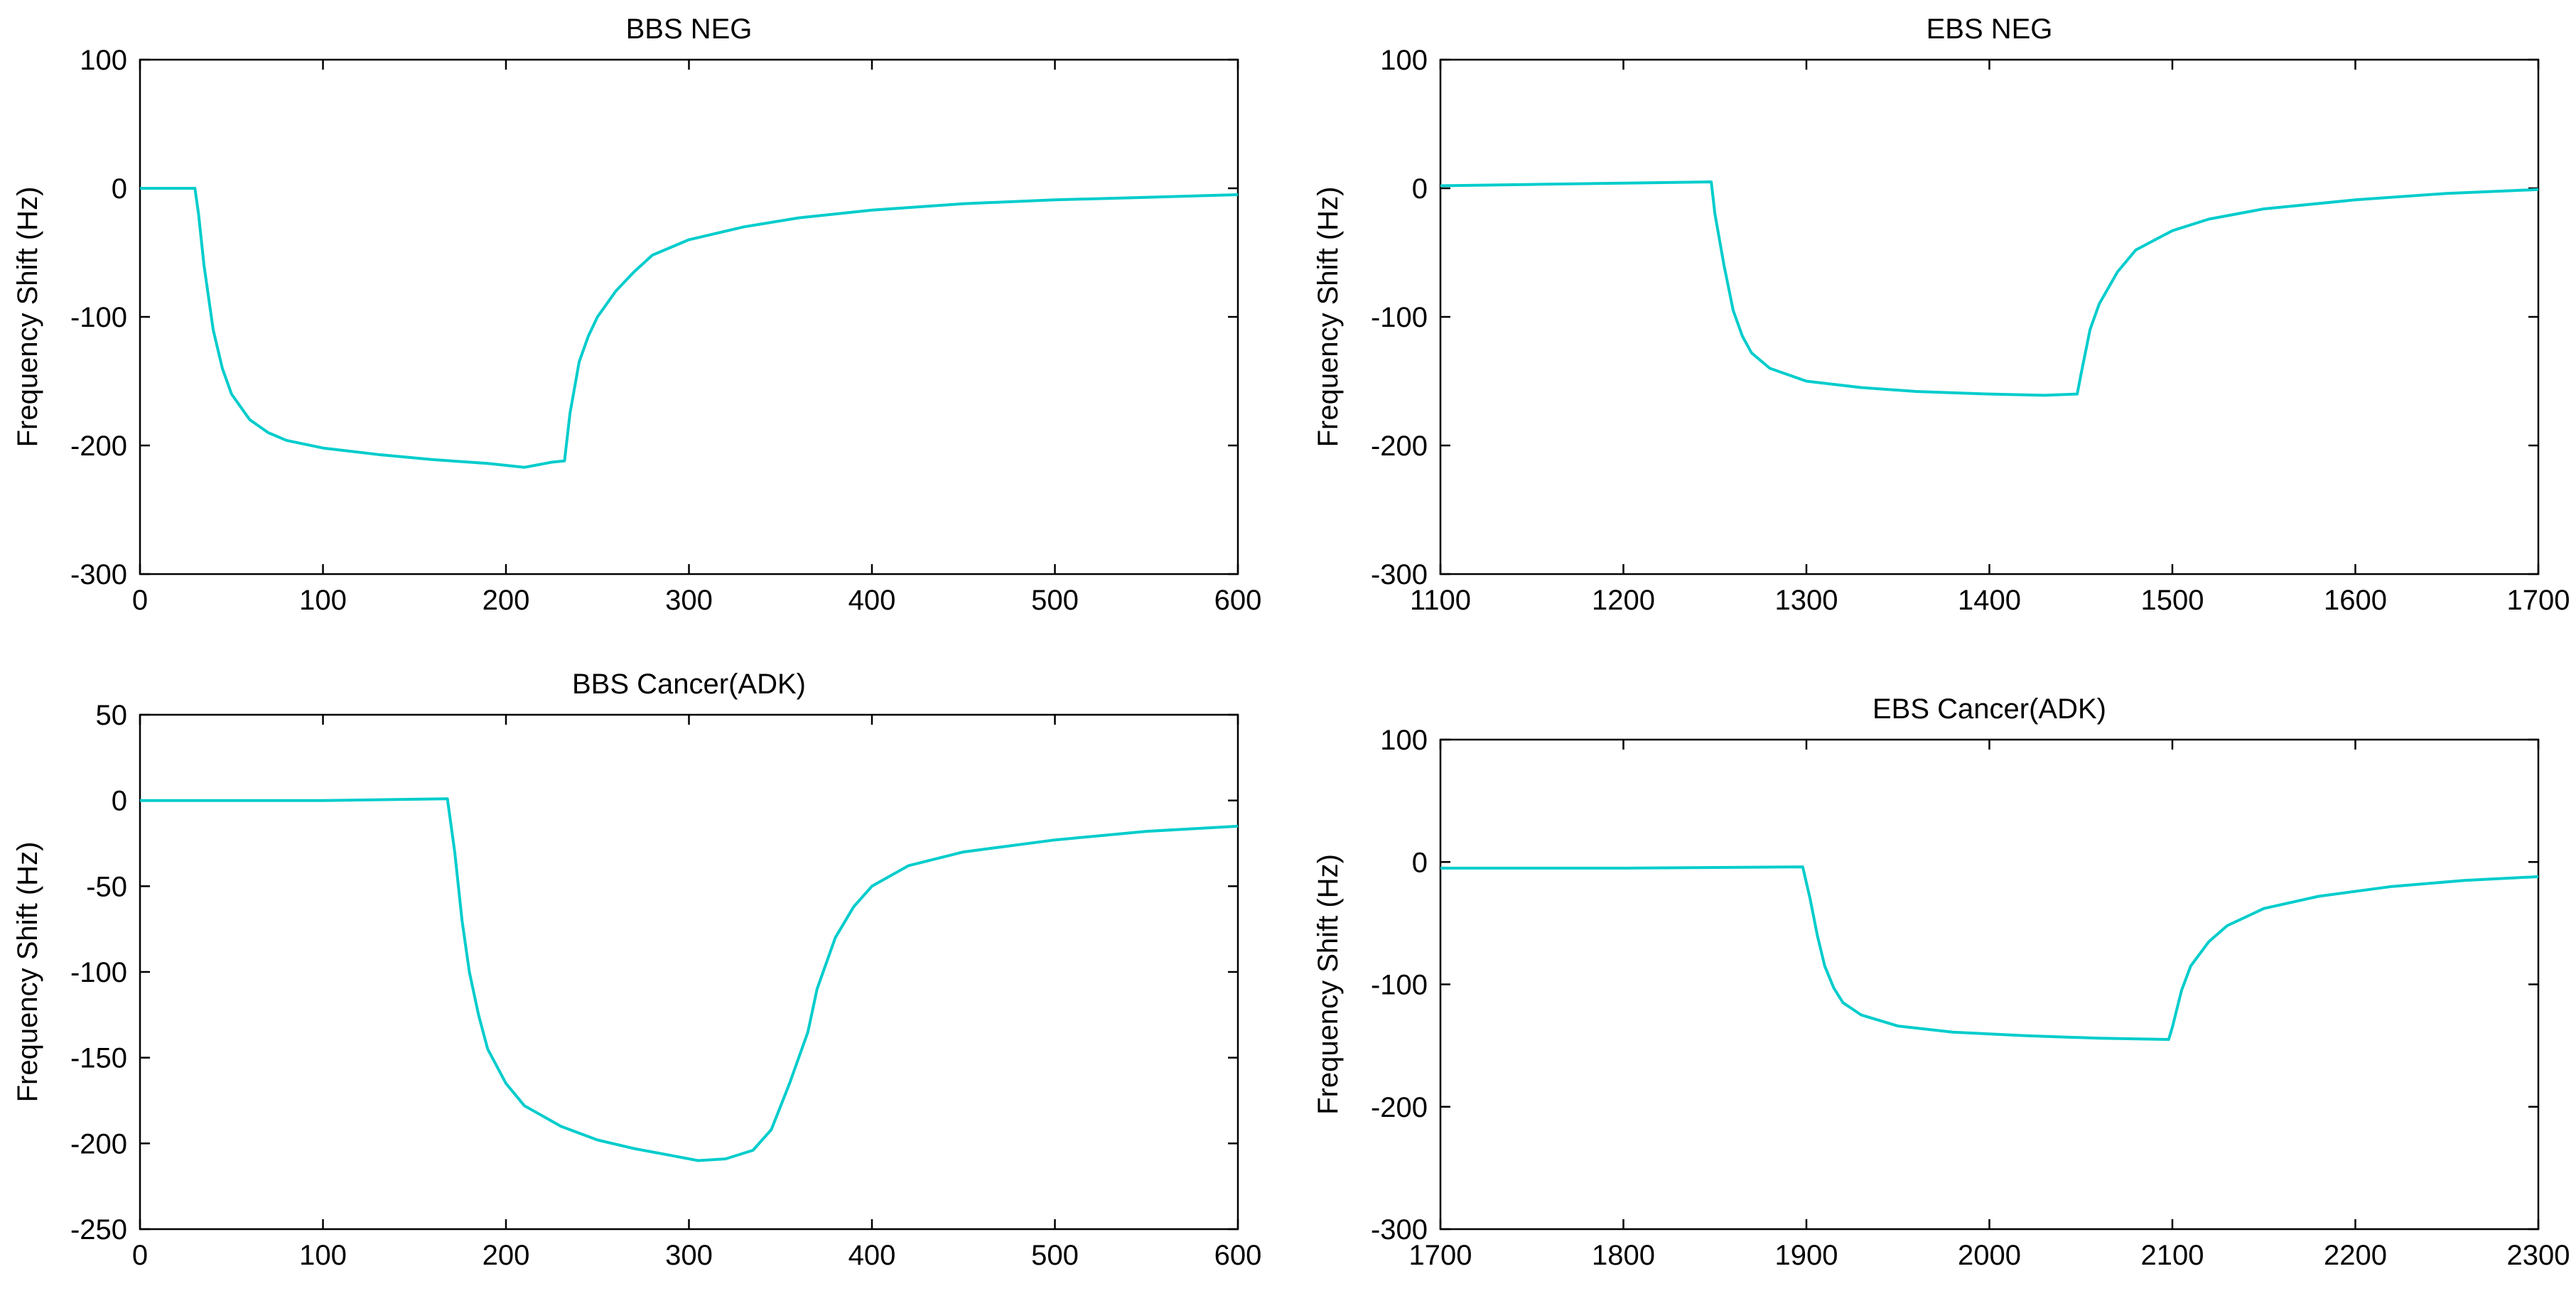 The image size is (2576, 1308). I want to click on y-tick-label: 50, so click(112, 715).